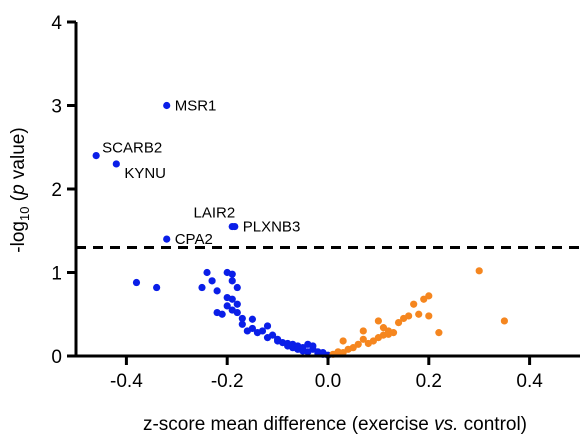  What do you see at coordinates (194, 239) in the screenshot?
I see `gene-label: CPA2` at bounding box center [194, 239].